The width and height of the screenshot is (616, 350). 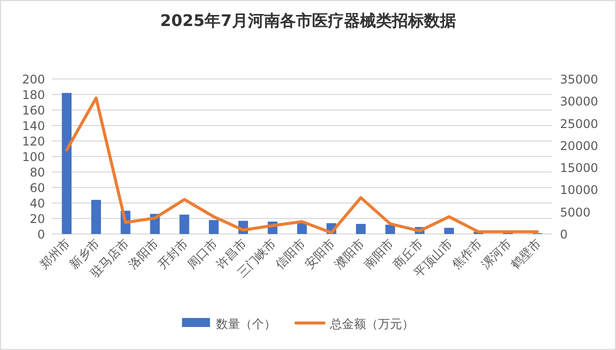 I want to click on chart-title: 2025年7月河南各市医疗器械类招标数据, so click(x=308, y=20).